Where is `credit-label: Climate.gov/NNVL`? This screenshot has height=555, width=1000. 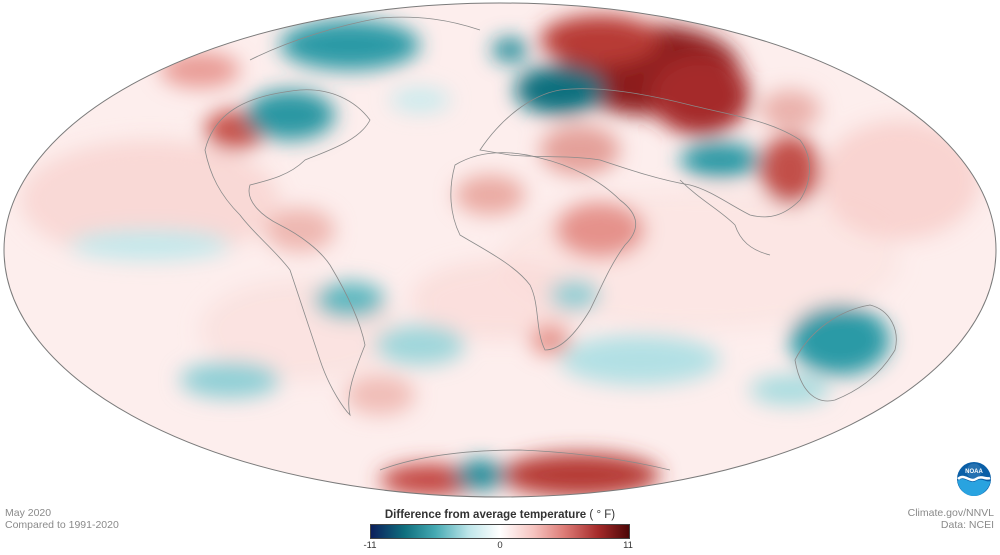 credit-label: Climate.gov/NNVL is located at coordinates (950, 513).